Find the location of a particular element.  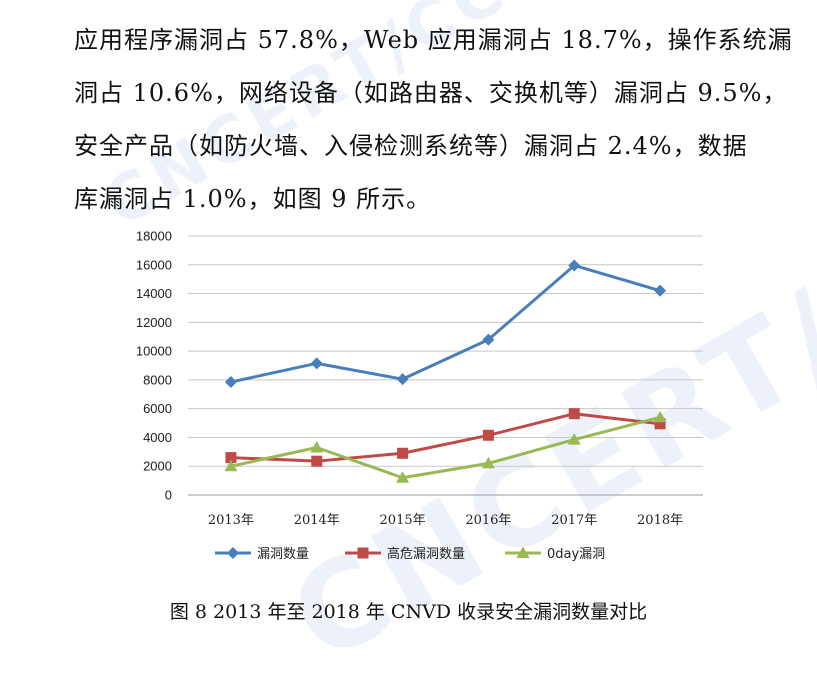

figure-caption: 图 8 2013 年至 2018 年 CNVD 收录安全漏洞数量对比 is located at coordinates (408, 612).